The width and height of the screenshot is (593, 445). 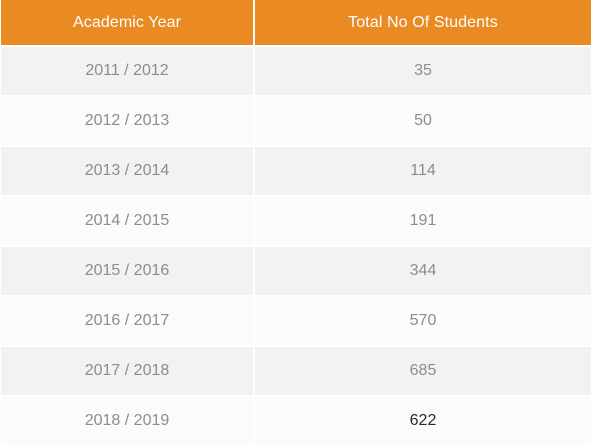 What do you see at coordinates (423, 220) in the screenshot?
I see `total-students-cell: 191` at bounding box center [423, 220].